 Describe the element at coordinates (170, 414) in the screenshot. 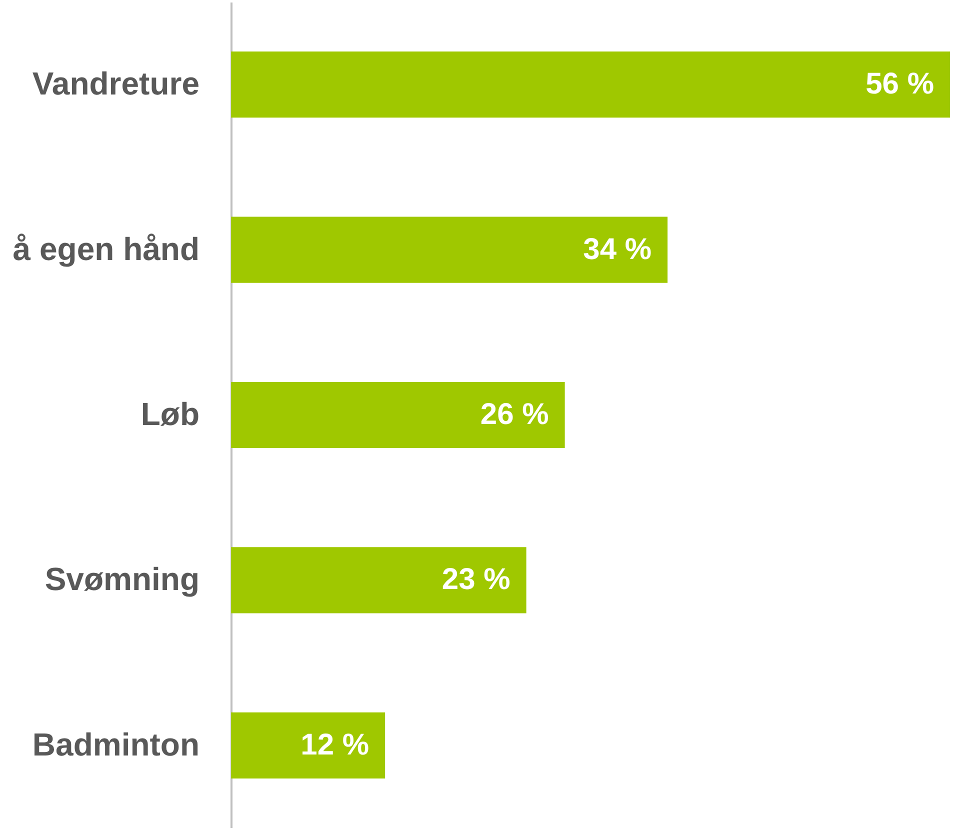

I see `y-tick-label: Løb` at that location.